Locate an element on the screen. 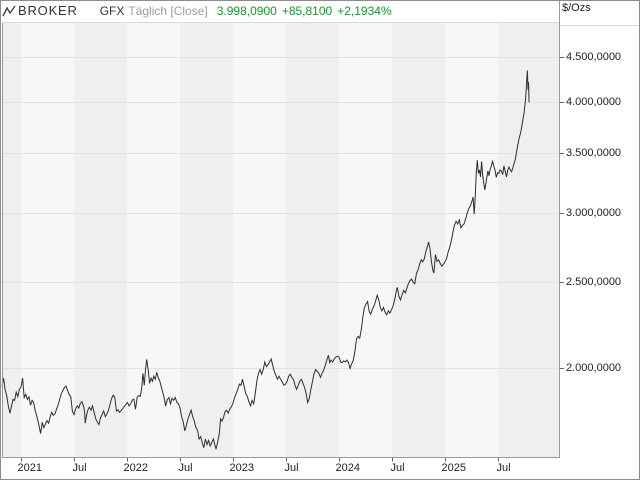 This screenshot has height=480, width=640. x-axis-tick-label: 2022 is located at coordinates (135, 468).